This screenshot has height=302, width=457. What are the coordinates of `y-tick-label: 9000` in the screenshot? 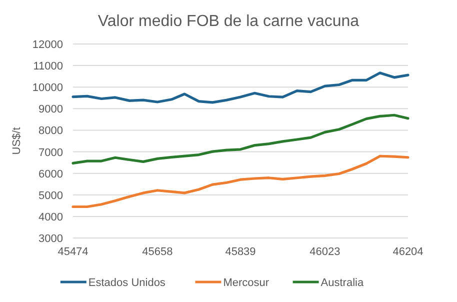 It's located at (50, 110).